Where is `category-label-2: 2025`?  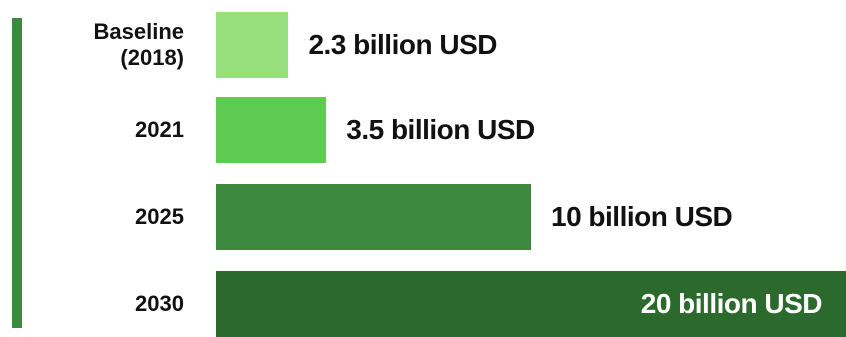
category-label-2: 2025 is located at coordinates (159, 216).